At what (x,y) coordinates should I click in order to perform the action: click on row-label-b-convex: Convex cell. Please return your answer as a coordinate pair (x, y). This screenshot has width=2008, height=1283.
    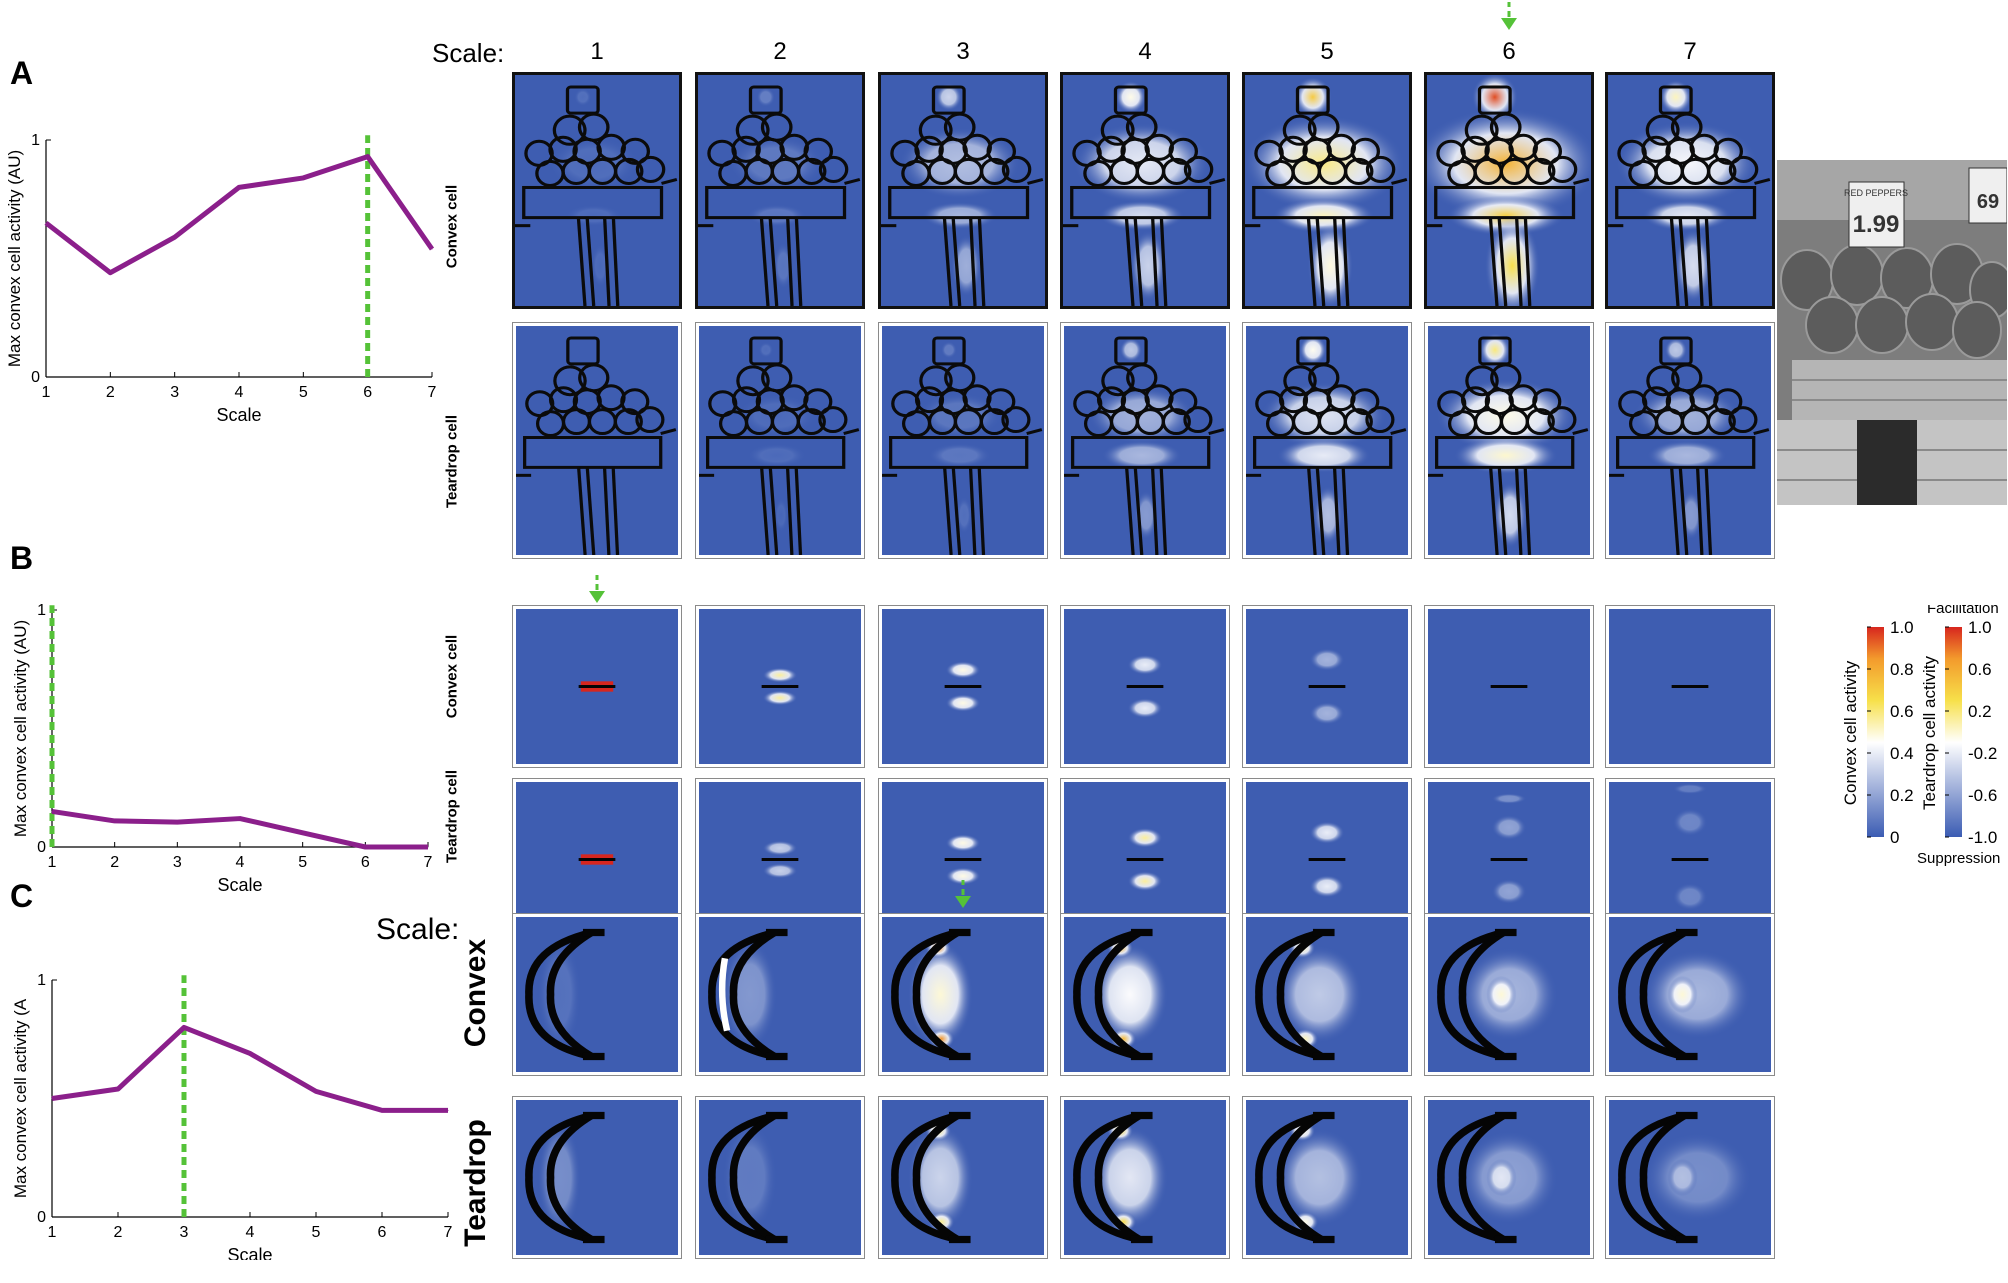
    Looking at the image, I should click on (452, 676).